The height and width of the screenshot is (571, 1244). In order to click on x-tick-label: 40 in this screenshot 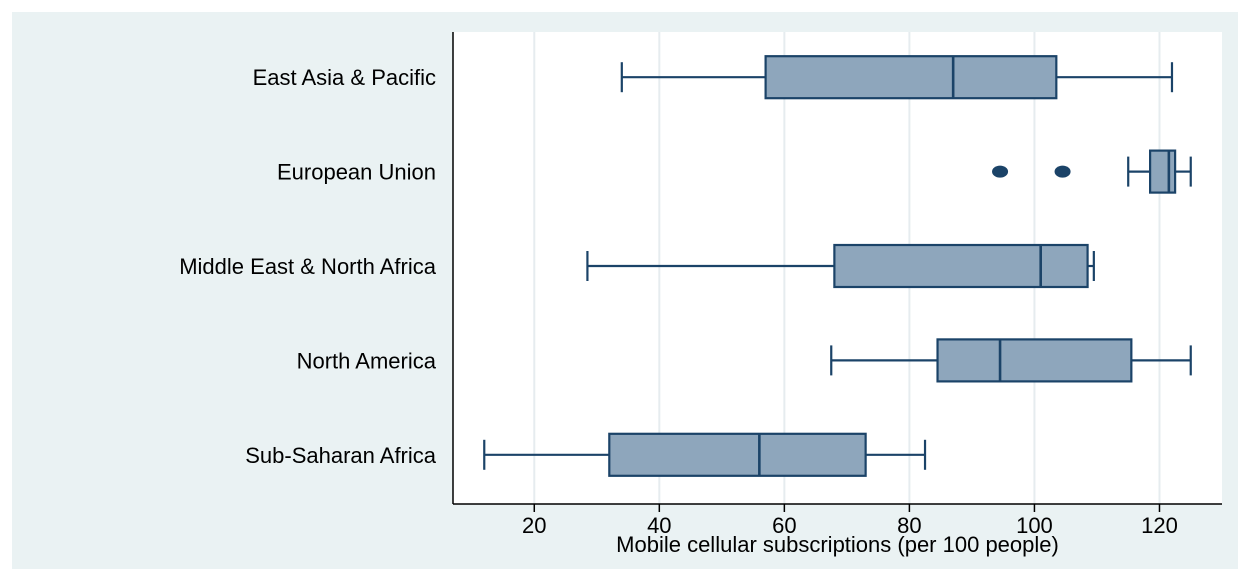, I will do `click(659, 525)`.